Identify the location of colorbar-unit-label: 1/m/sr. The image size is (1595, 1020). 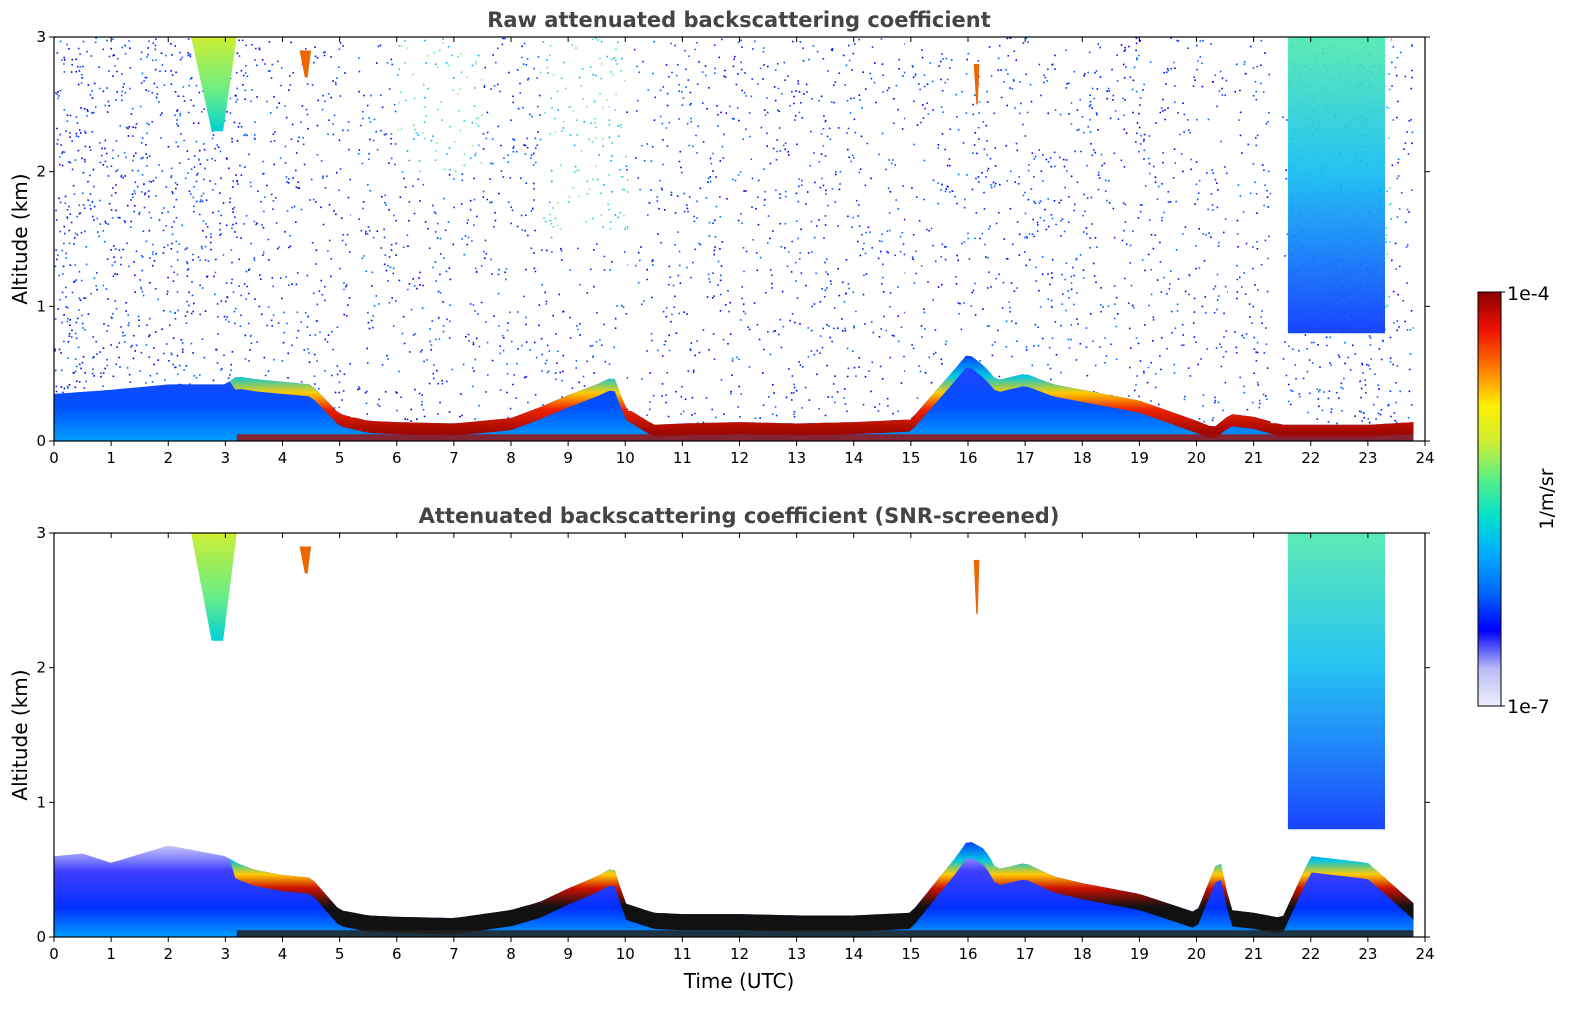
(1547, 498).